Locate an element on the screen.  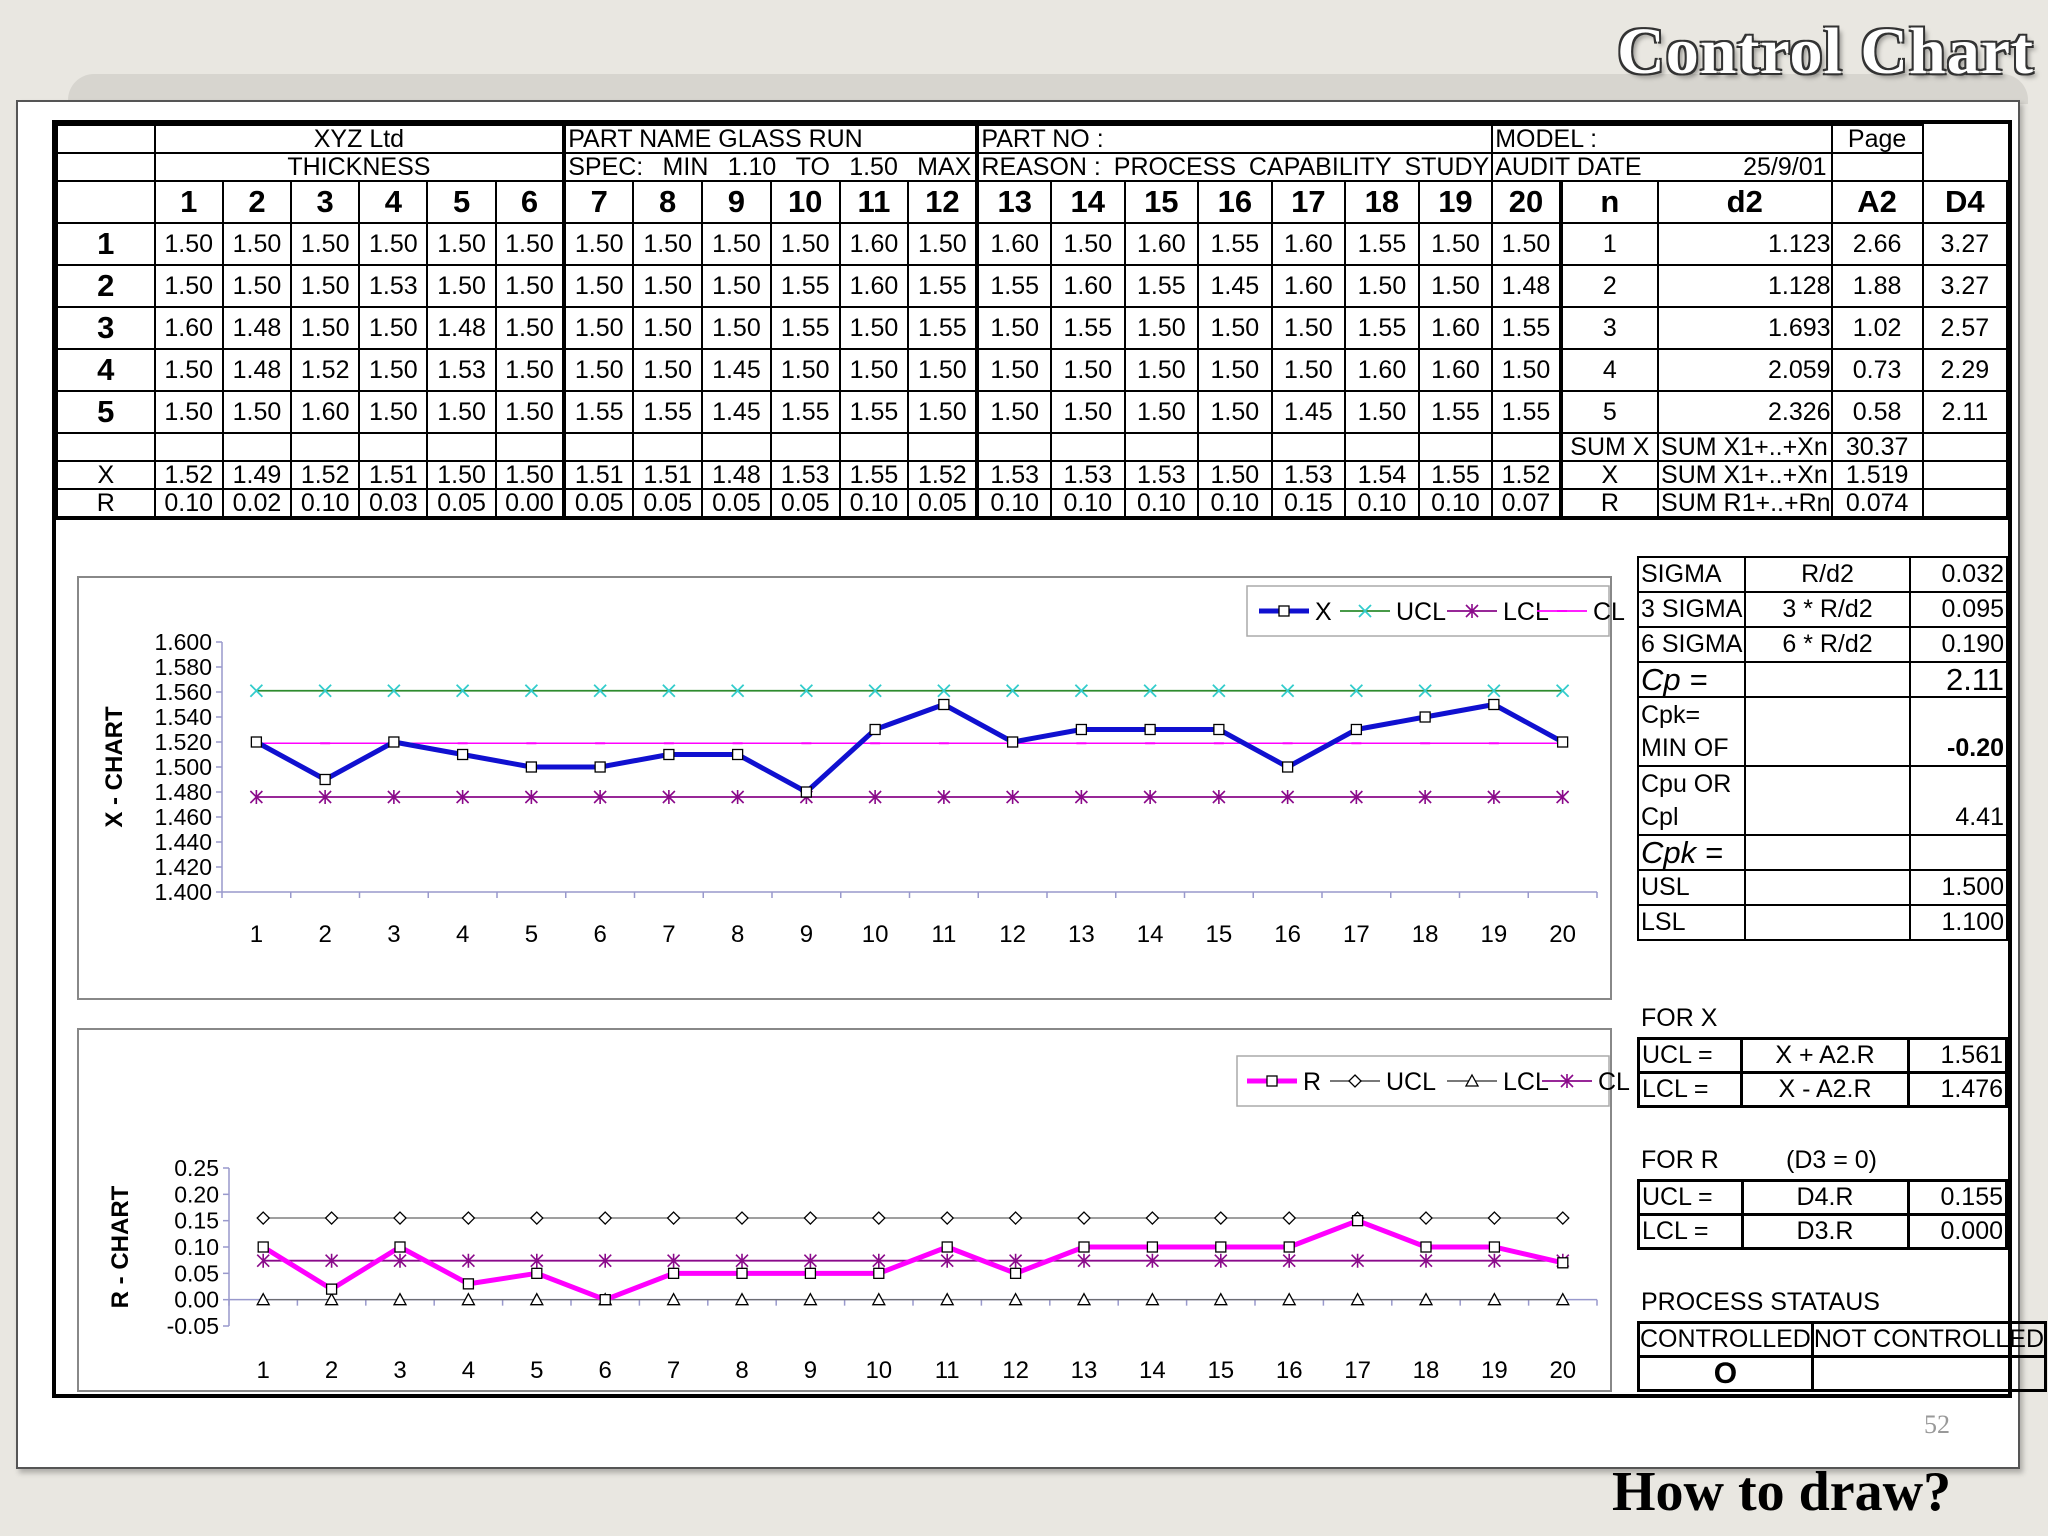
sigma6-label: 6 SIGMA is located at coordinates (1691, 644).